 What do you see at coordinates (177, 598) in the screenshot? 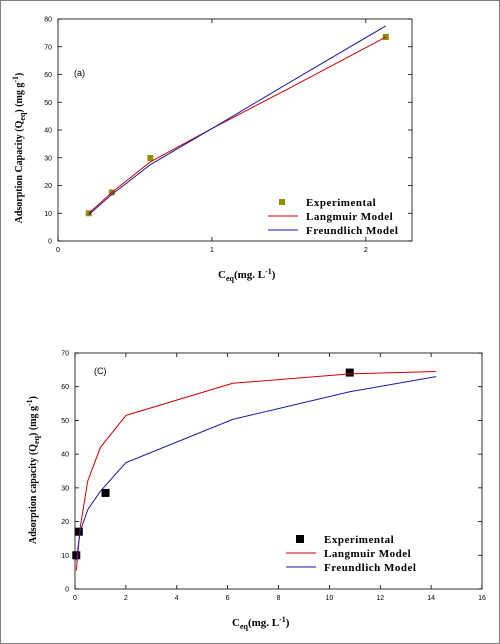
I see `x-tick-label: 4` at bounding box center [177, 598].